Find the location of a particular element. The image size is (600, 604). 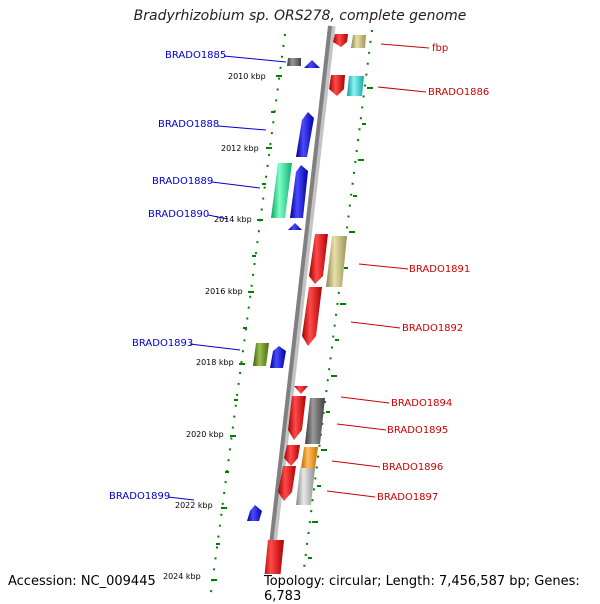

gene-label-brado1896: BRADO1896 is located at coordinates (412, 467).